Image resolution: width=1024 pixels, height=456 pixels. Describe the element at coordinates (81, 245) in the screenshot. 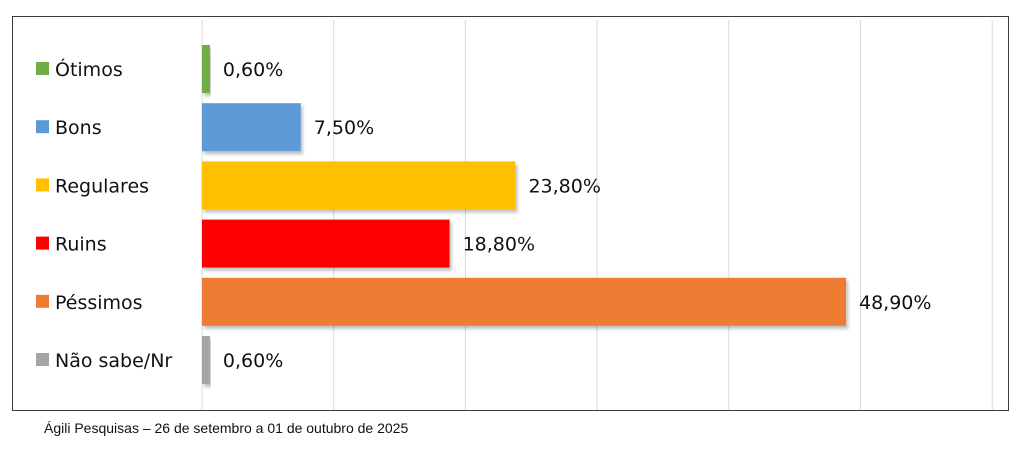

I see `category-label: Ruins` at that location.